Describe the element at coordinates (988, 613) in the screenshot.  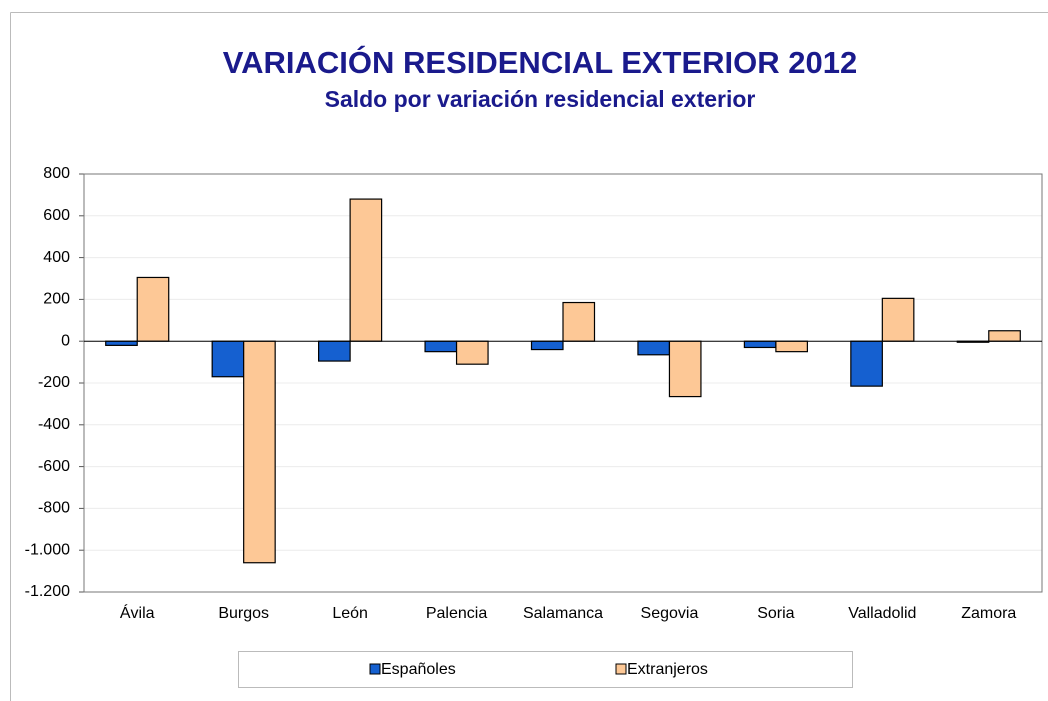
I see `x-tick-label: Zamora` at that location.